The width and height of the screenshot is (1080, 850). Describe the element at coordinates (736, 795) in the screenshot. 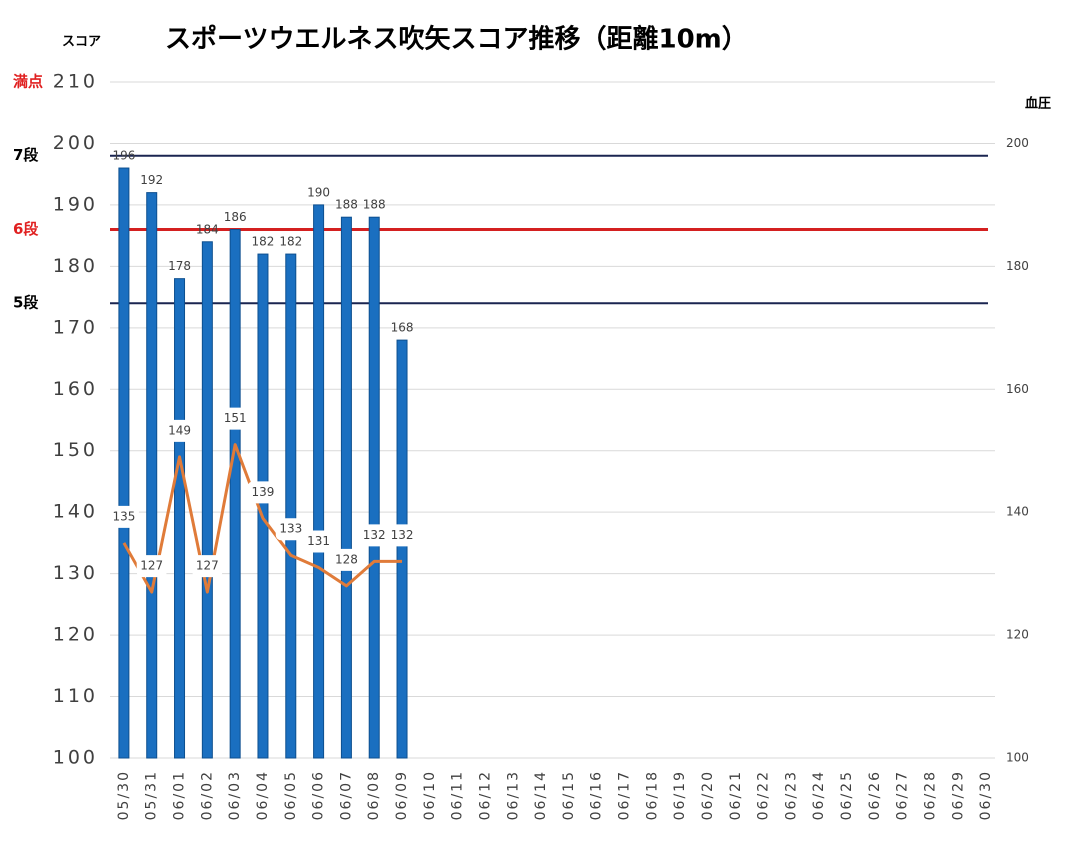

I see `x-tick-label: 06/21` at that location.